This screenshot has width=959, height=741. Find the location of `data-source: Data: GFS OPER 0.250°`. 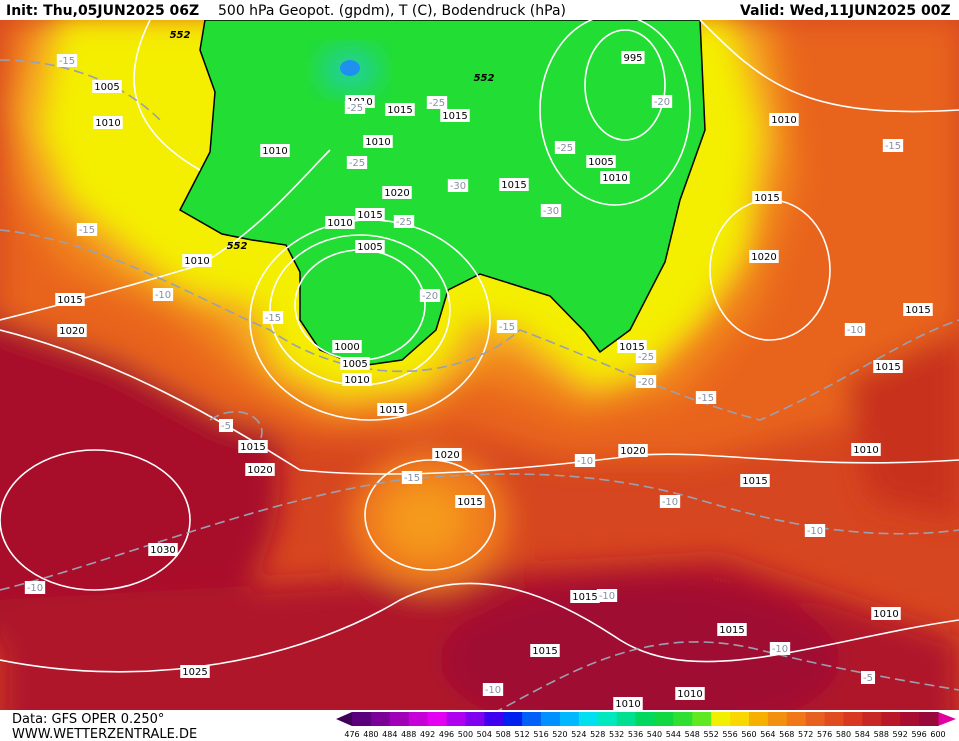

data-source: Data: GFS OPER 0.250° is located at coordinates (88, 719).